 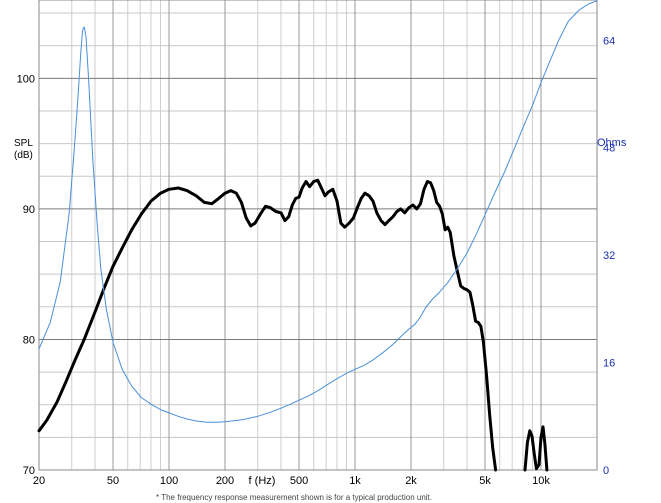 What do you see at coordinates (169, 481) in the screenshot?
I see `x-tick-label: 100` at bounding box center [169, 481].